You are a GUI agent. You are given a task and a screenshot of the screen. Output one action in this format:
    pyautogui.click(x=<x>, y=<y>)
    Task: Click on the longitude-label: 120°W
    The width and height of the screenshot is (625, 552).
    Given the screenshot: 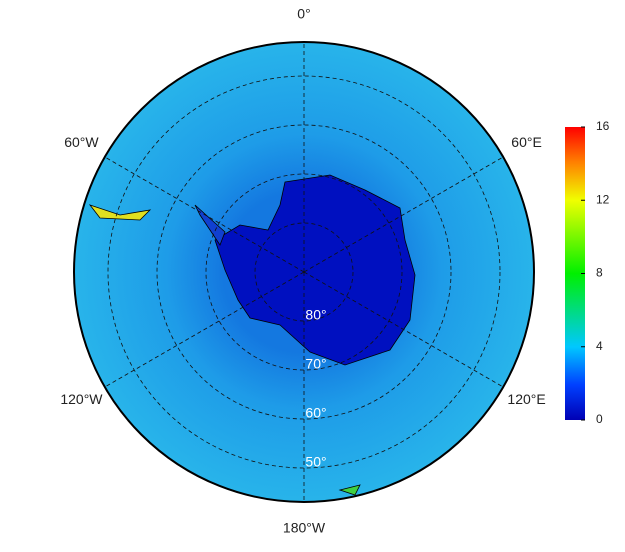 What is the action you would take?
    pyautogui.click(x=81, y=399)
    